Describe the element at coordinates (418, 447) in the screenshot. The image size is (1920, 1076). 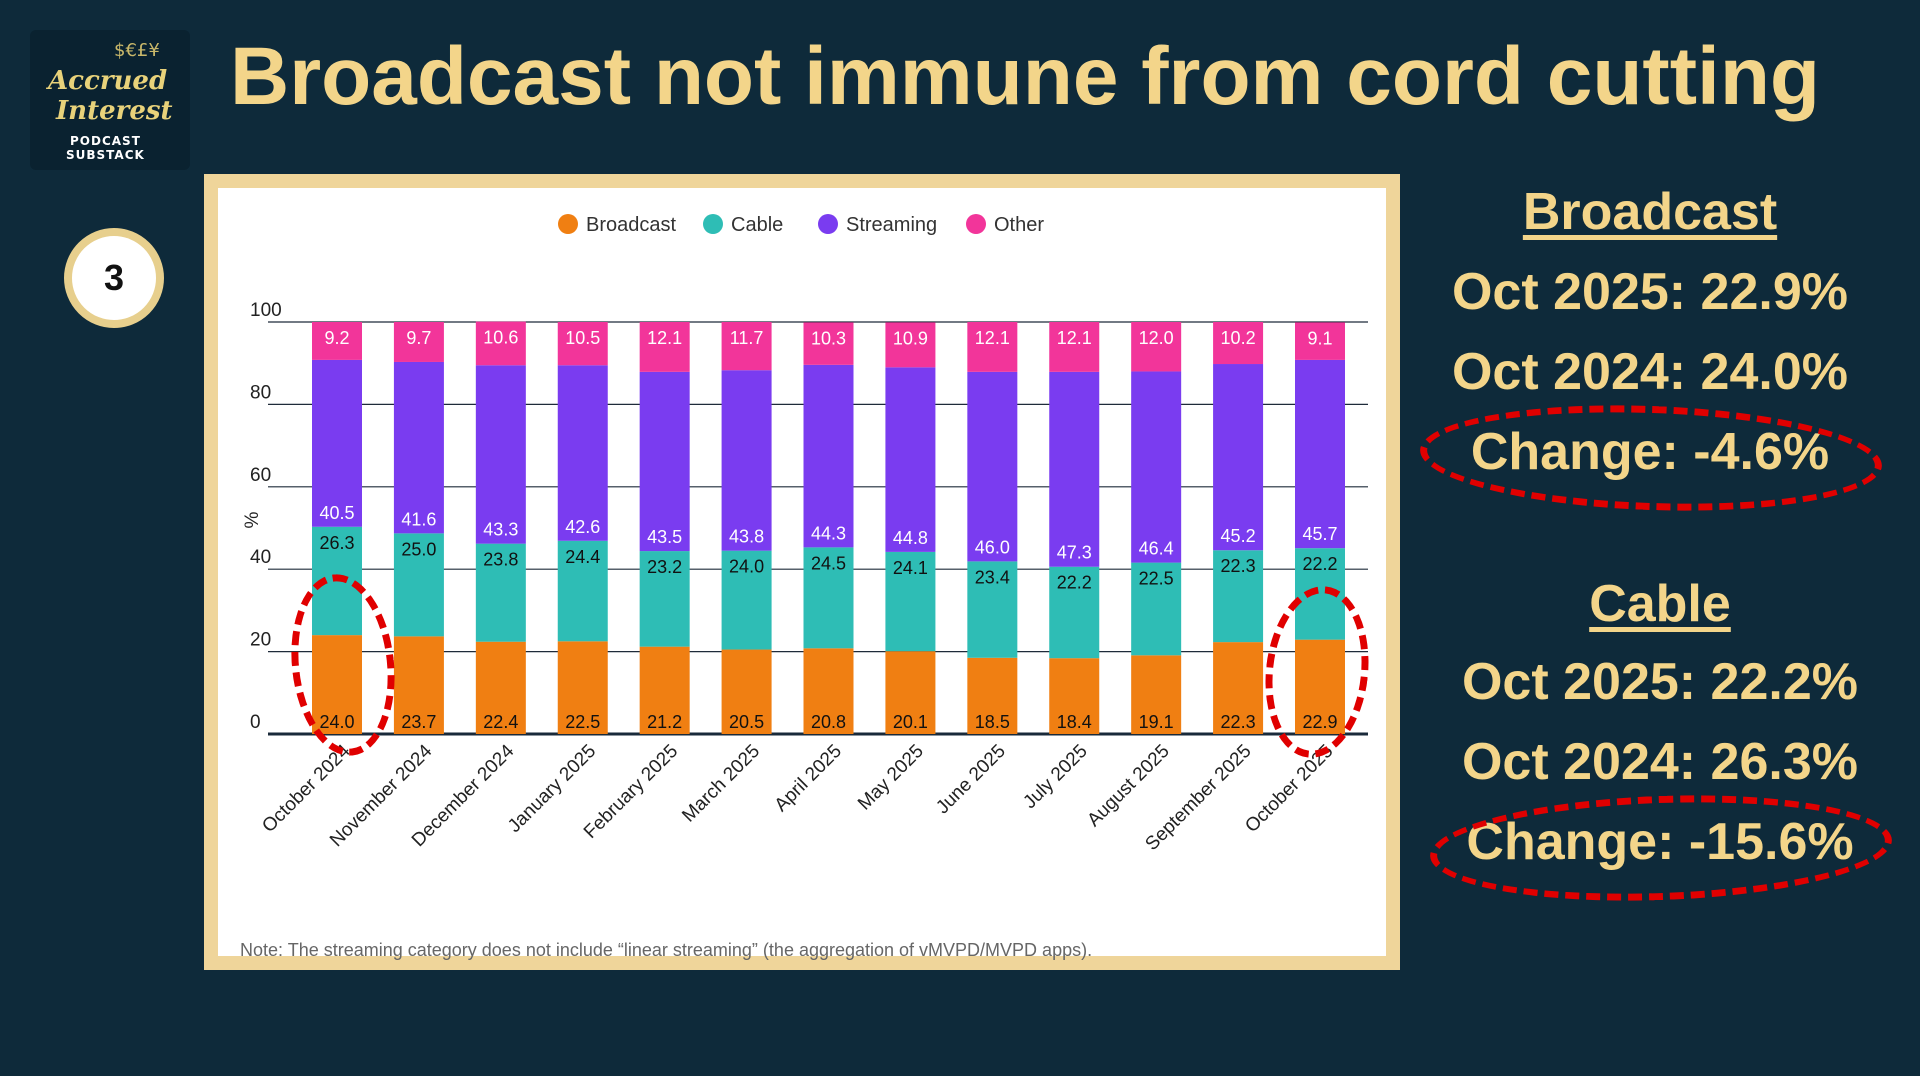
I see `bar-streaming-november-2024` at that location.